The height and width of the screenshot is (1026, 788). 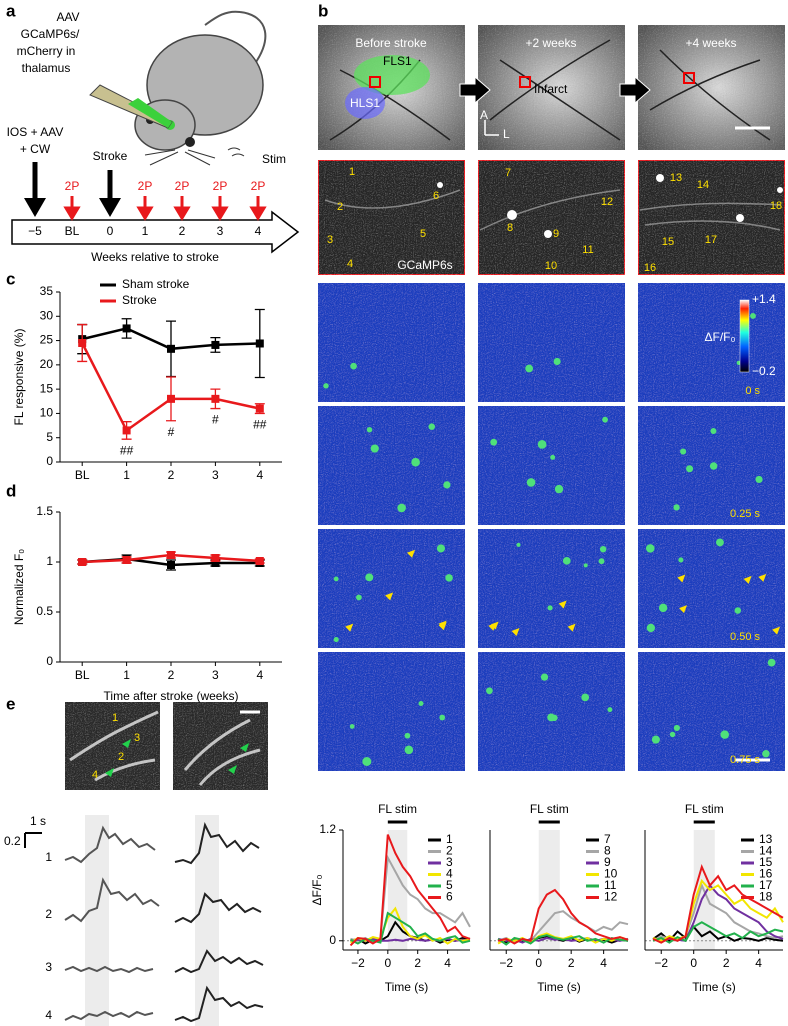 What do you see at coordinates (449, 839) in the screenshot?
I see `legend-label: 1` at bounding box center [449, 839].